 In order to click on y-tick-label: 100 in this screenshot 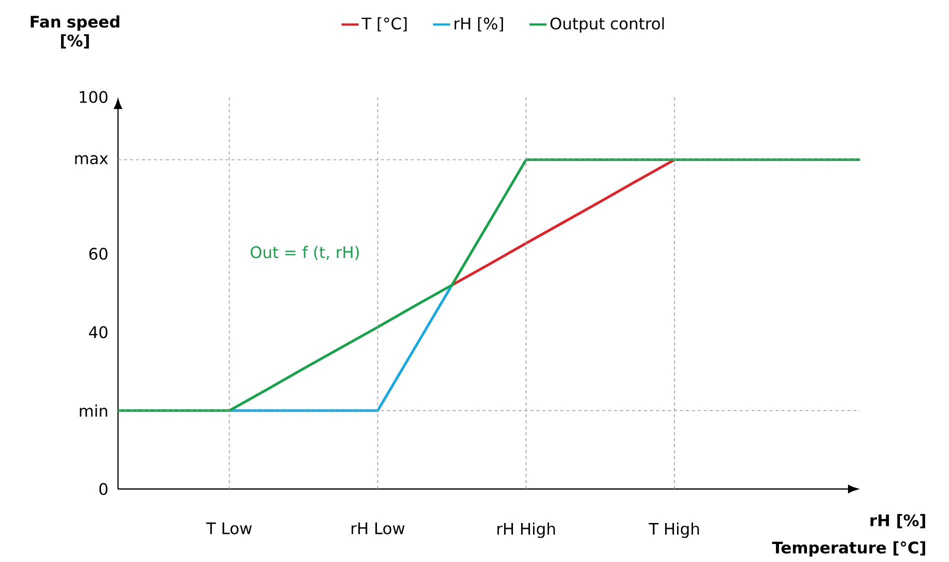, I will do `click(94, 97)`.